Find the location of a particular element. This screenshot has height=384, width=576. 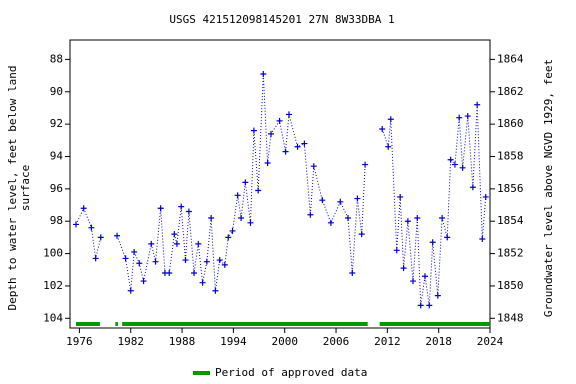

y-tick-label: 90 is located at coordinates (56, 91).